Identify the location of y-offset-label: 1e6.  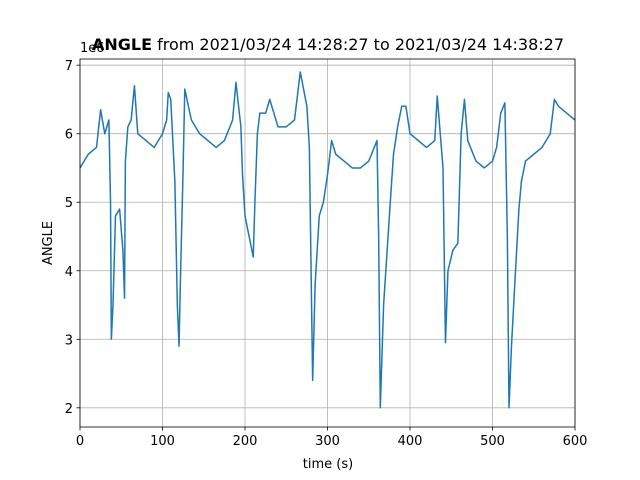
(92, 48).